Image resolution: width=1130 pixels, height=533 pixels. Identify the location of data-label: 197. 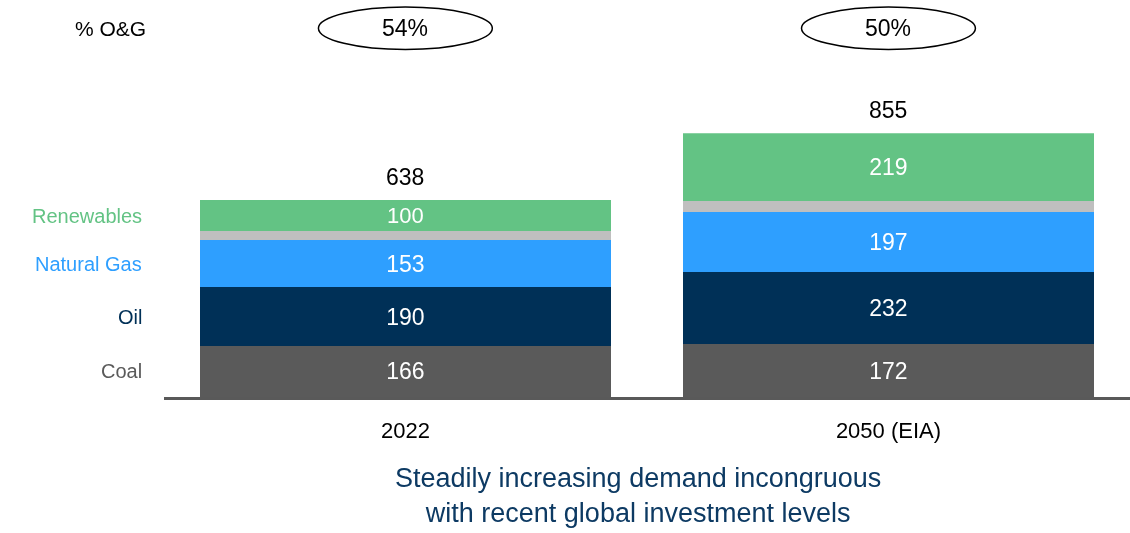
(888, 242).